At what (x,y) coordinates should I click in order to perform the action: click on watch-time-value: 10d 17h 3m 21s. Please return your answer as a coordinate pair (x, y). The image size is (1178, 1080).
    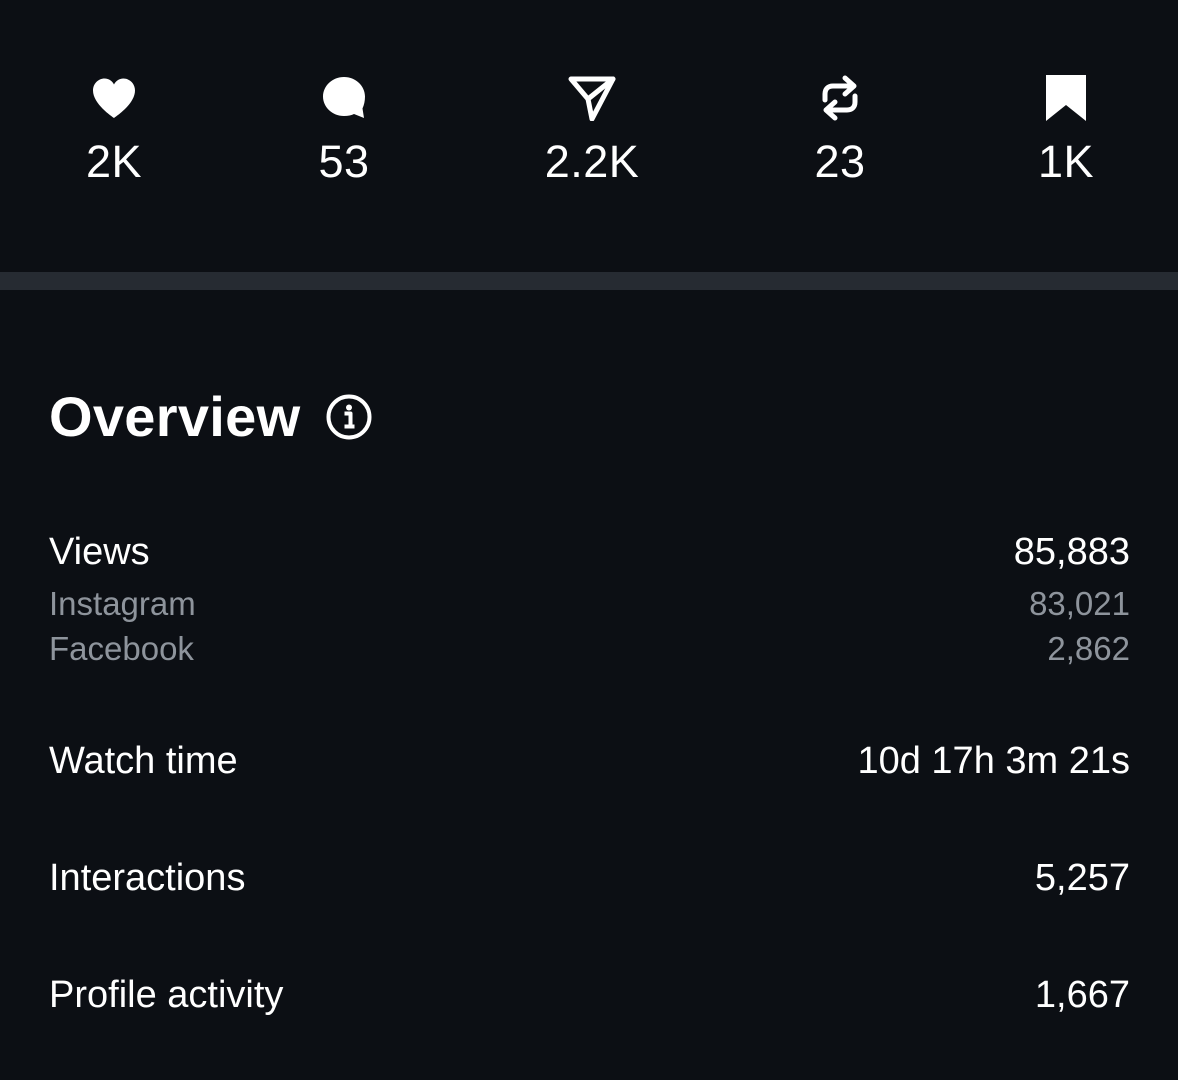
    Looking at the image, I should click on (993, 761).